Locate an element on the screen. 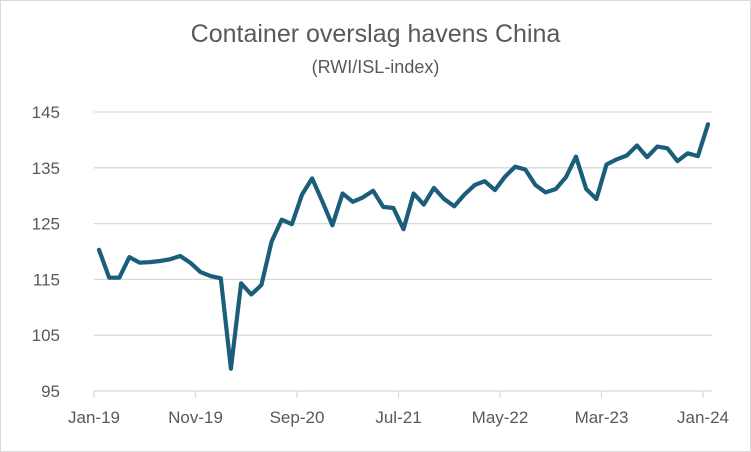 This screenshot has height=452, width=751. x-tick-label: May-22 is located at coordinates (500, 417).